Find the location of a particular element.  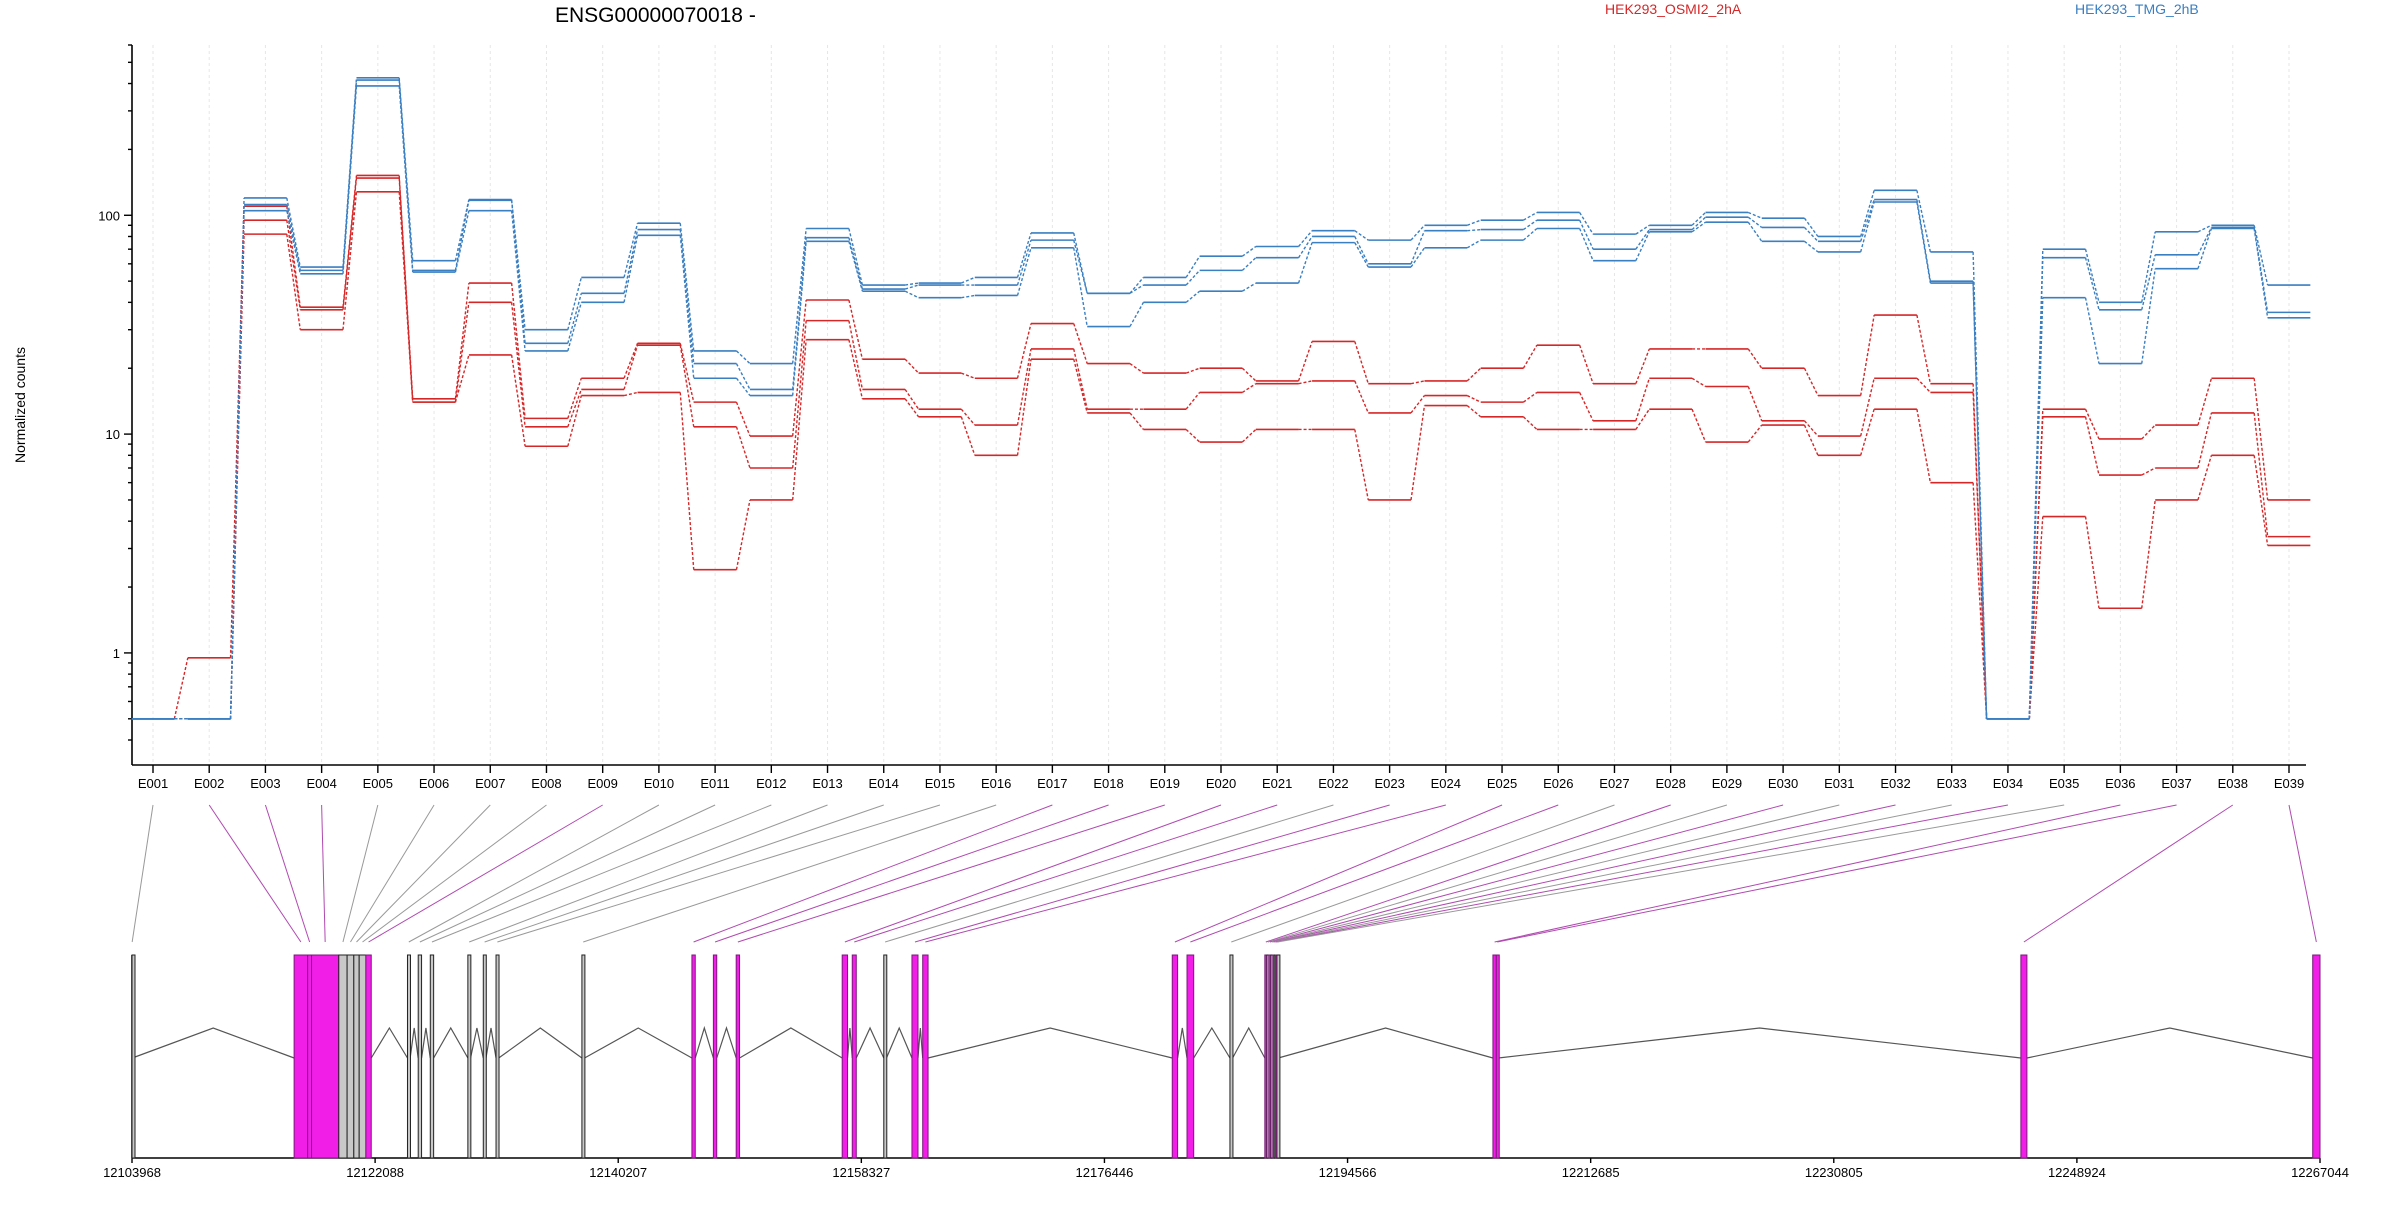

coord-tick-label: 12103968 is located at coordinates (132, 1172).